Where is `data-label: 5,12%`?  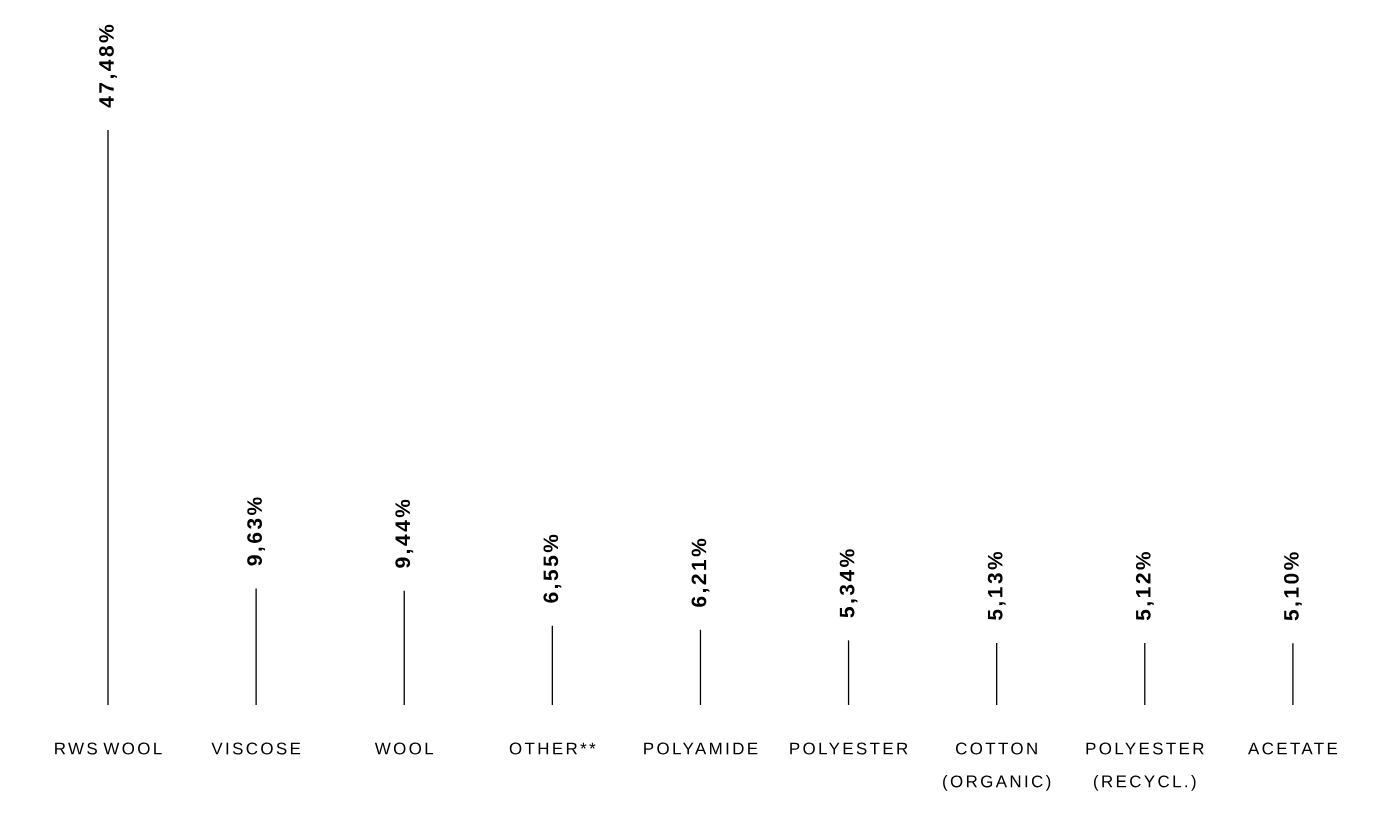 data-label: 5,12% is located at coordinates (1144, 586).